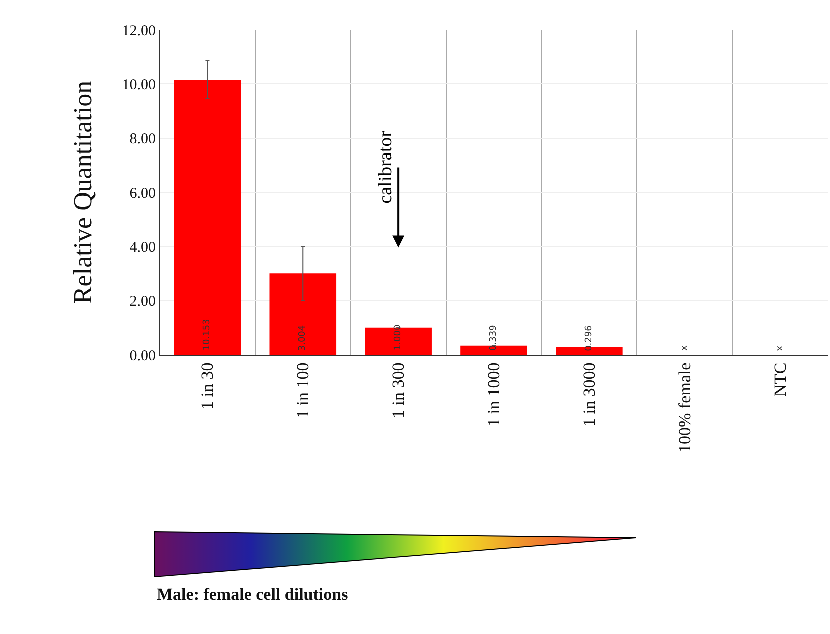 Image resolution: width=830 pixels, height=634 pixels. I want to click on text: Male: female cell dilutions, so click(253, 594).